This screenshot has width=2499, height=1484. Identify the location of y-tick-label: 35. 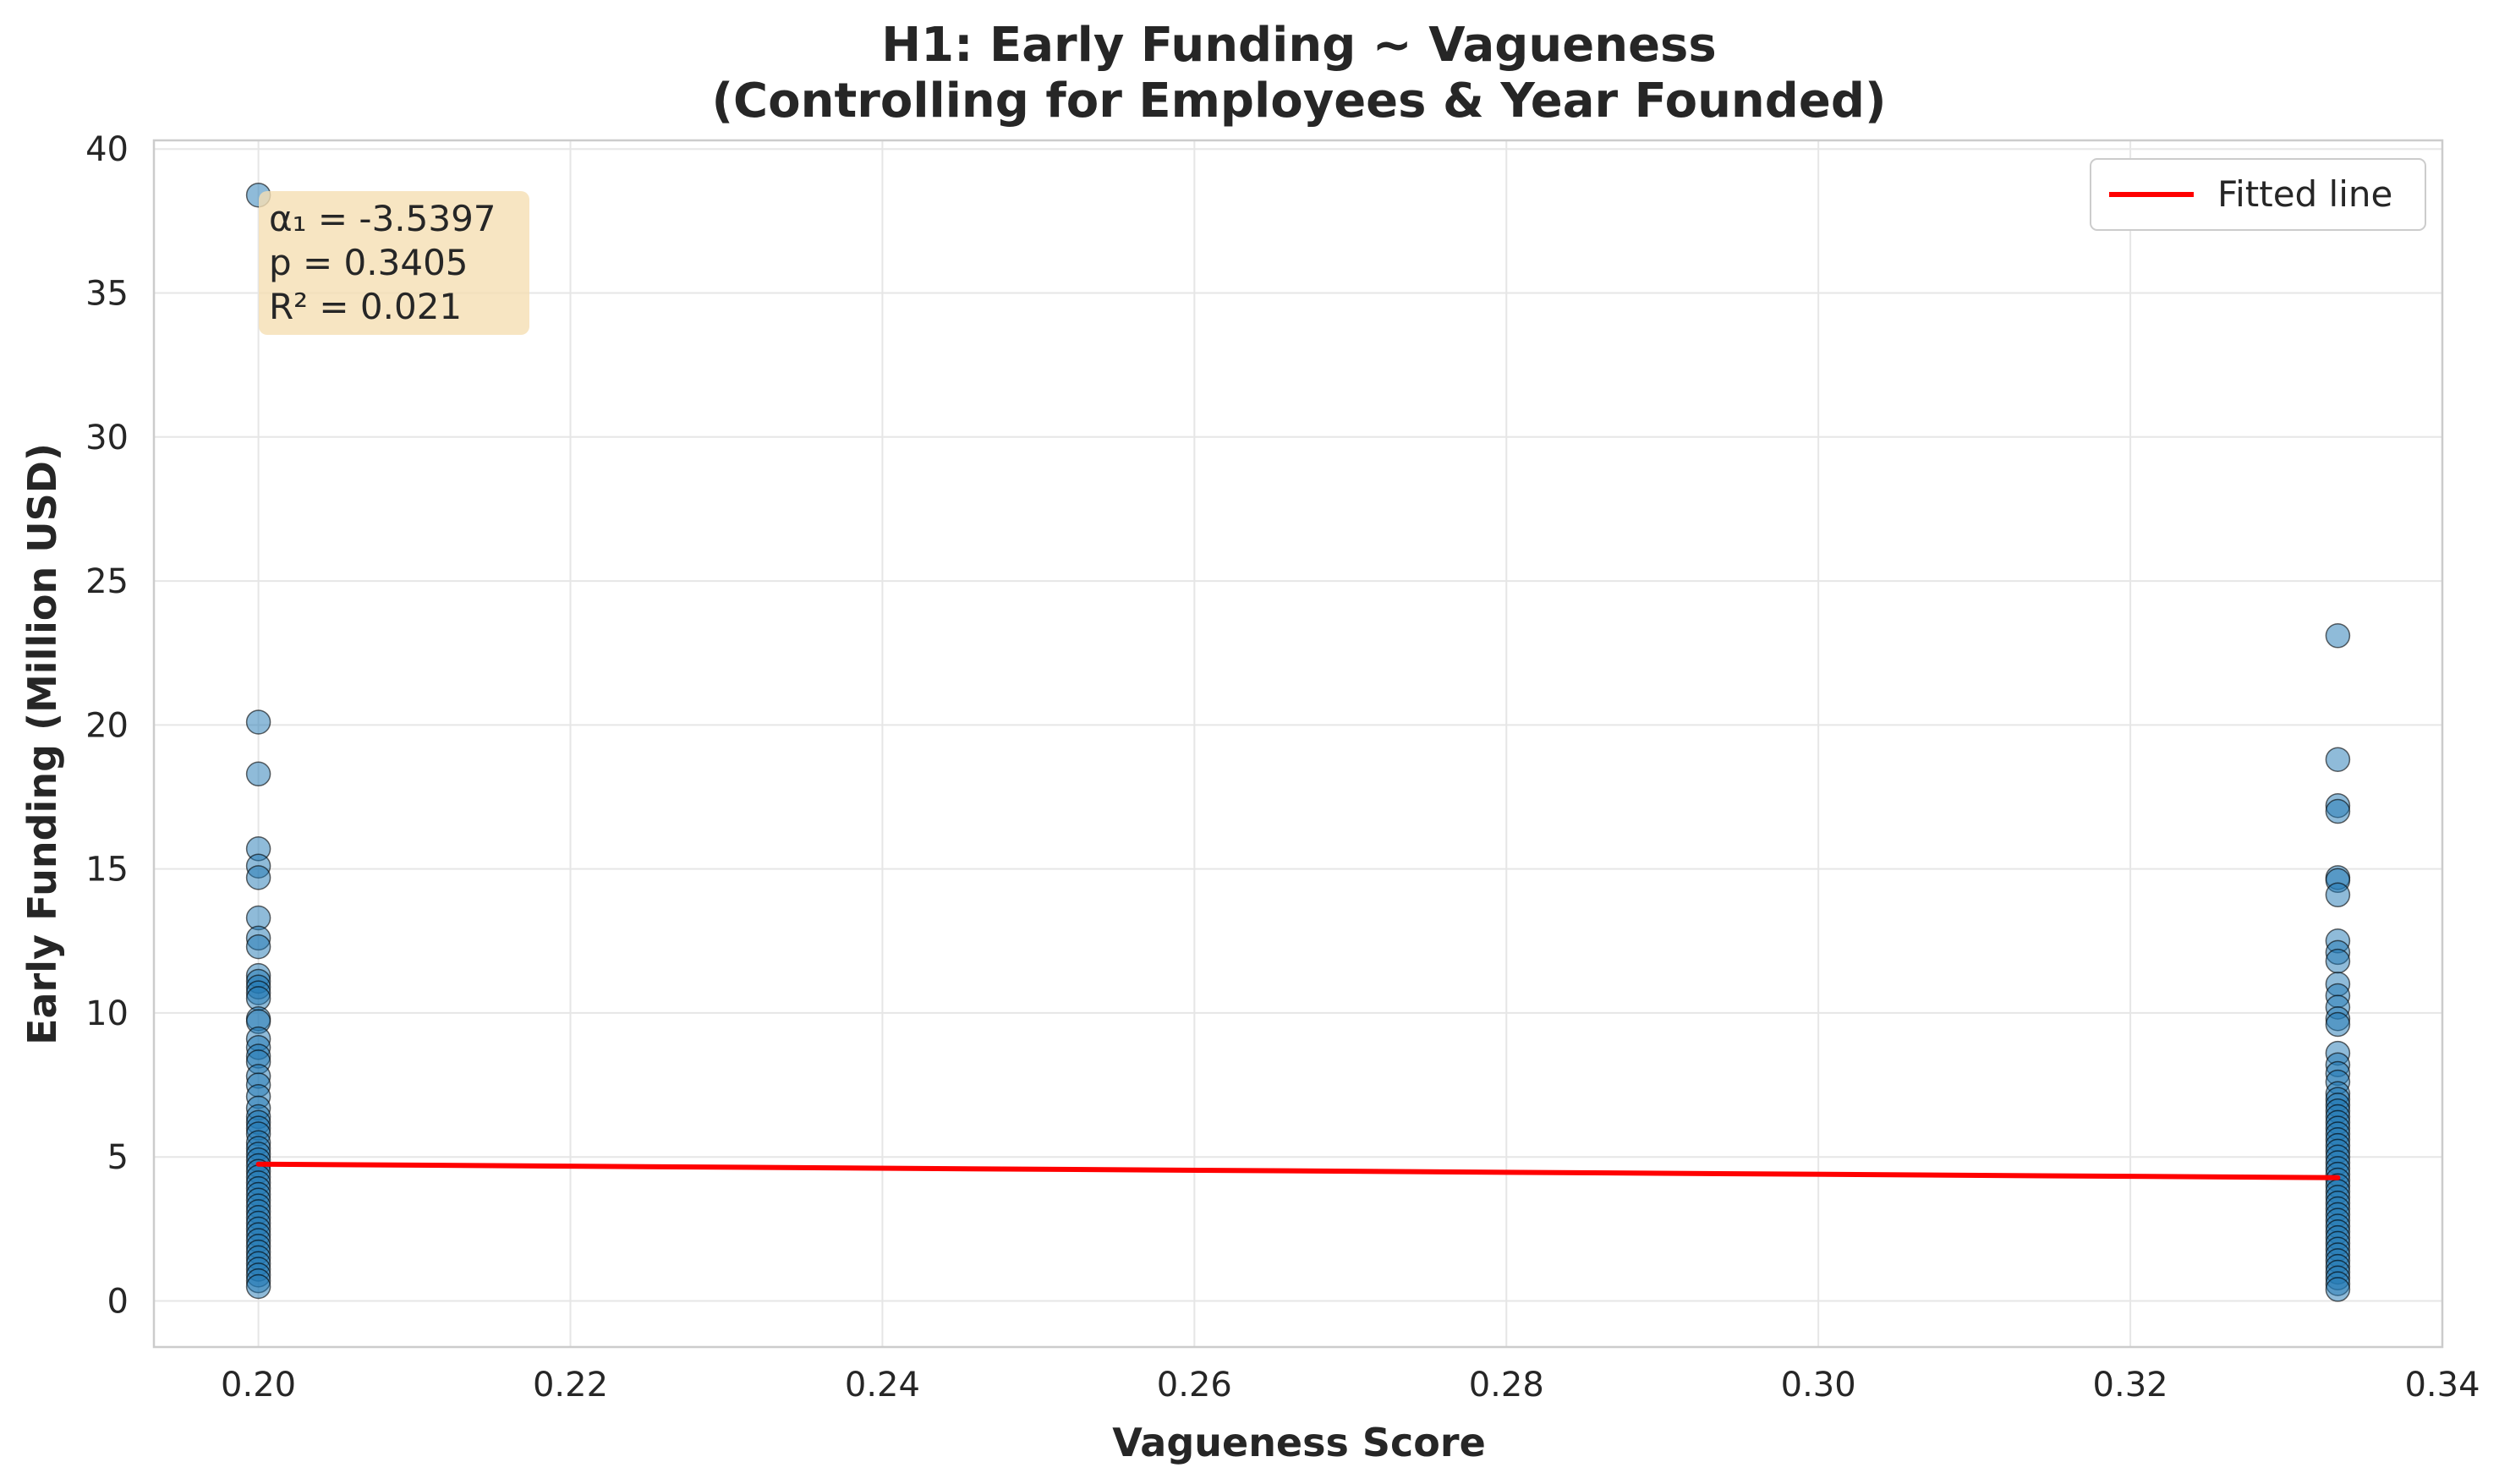
(107, 294).